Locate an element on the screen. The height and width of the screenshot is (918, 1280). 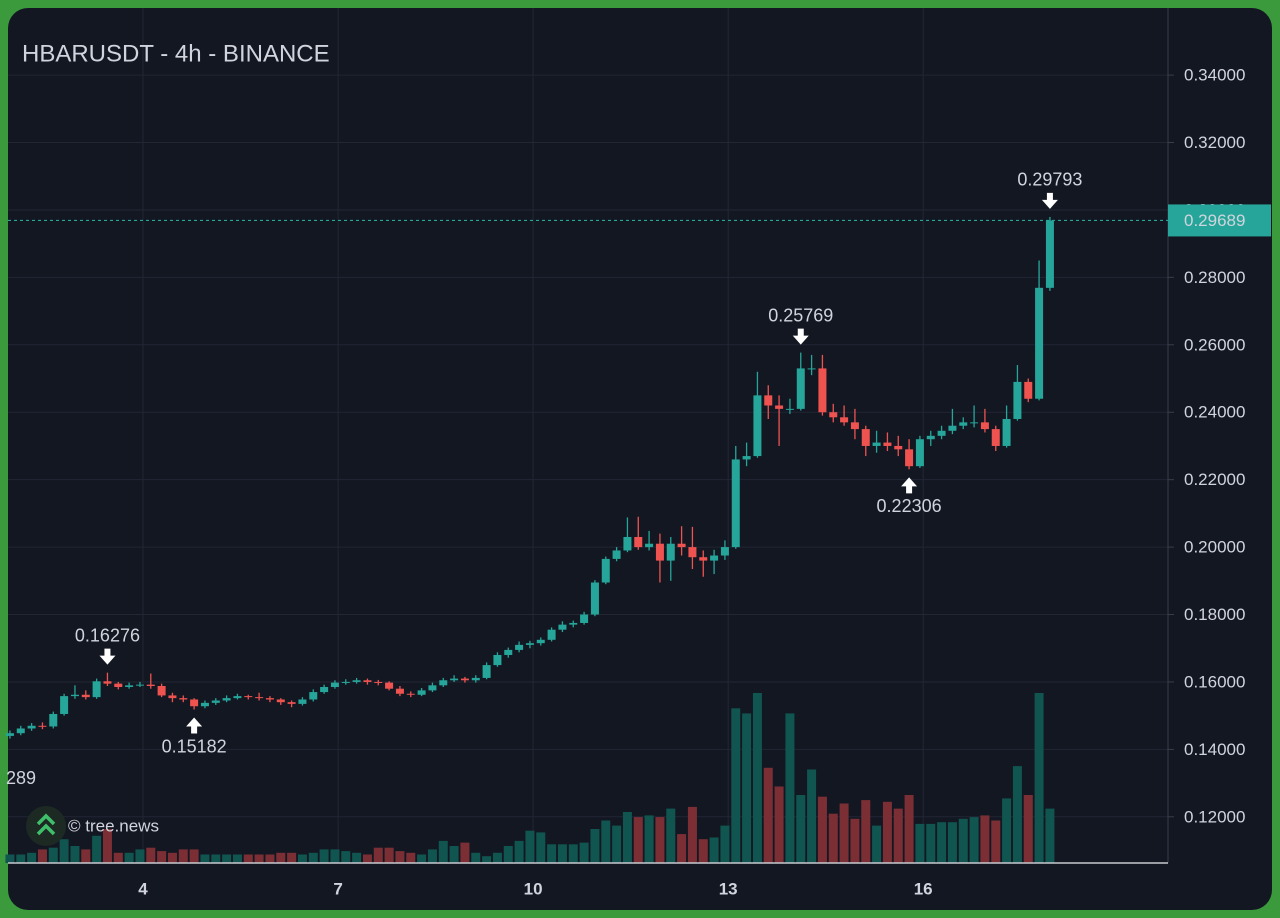
y-tick-label: 0.12000 is located at coordinates (1214, 816).